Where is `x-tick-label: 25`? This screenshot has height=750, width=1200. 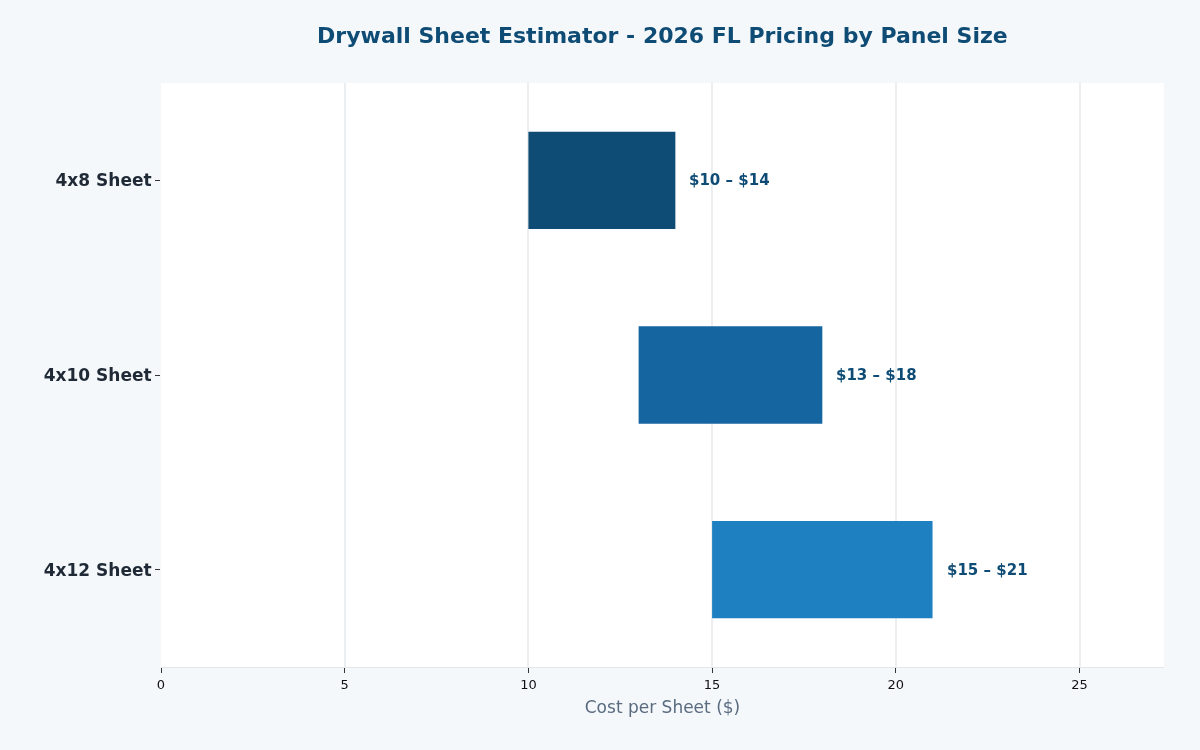 x-tick-label: 25 is located at coordinates (1079, 684).